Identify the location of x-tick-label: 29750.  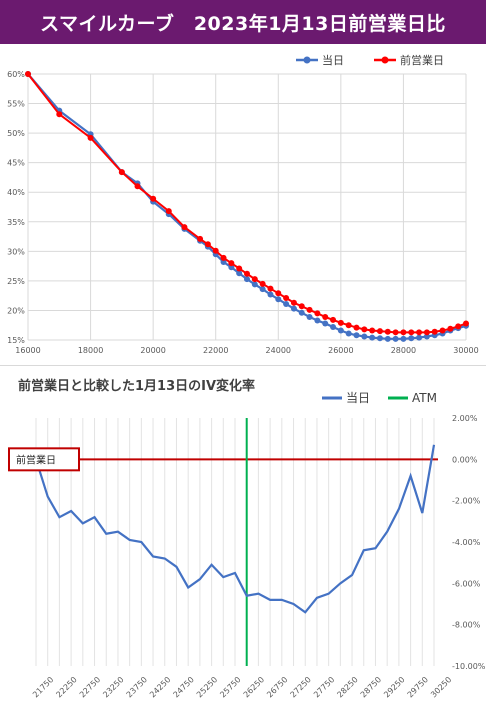
(418, 687).